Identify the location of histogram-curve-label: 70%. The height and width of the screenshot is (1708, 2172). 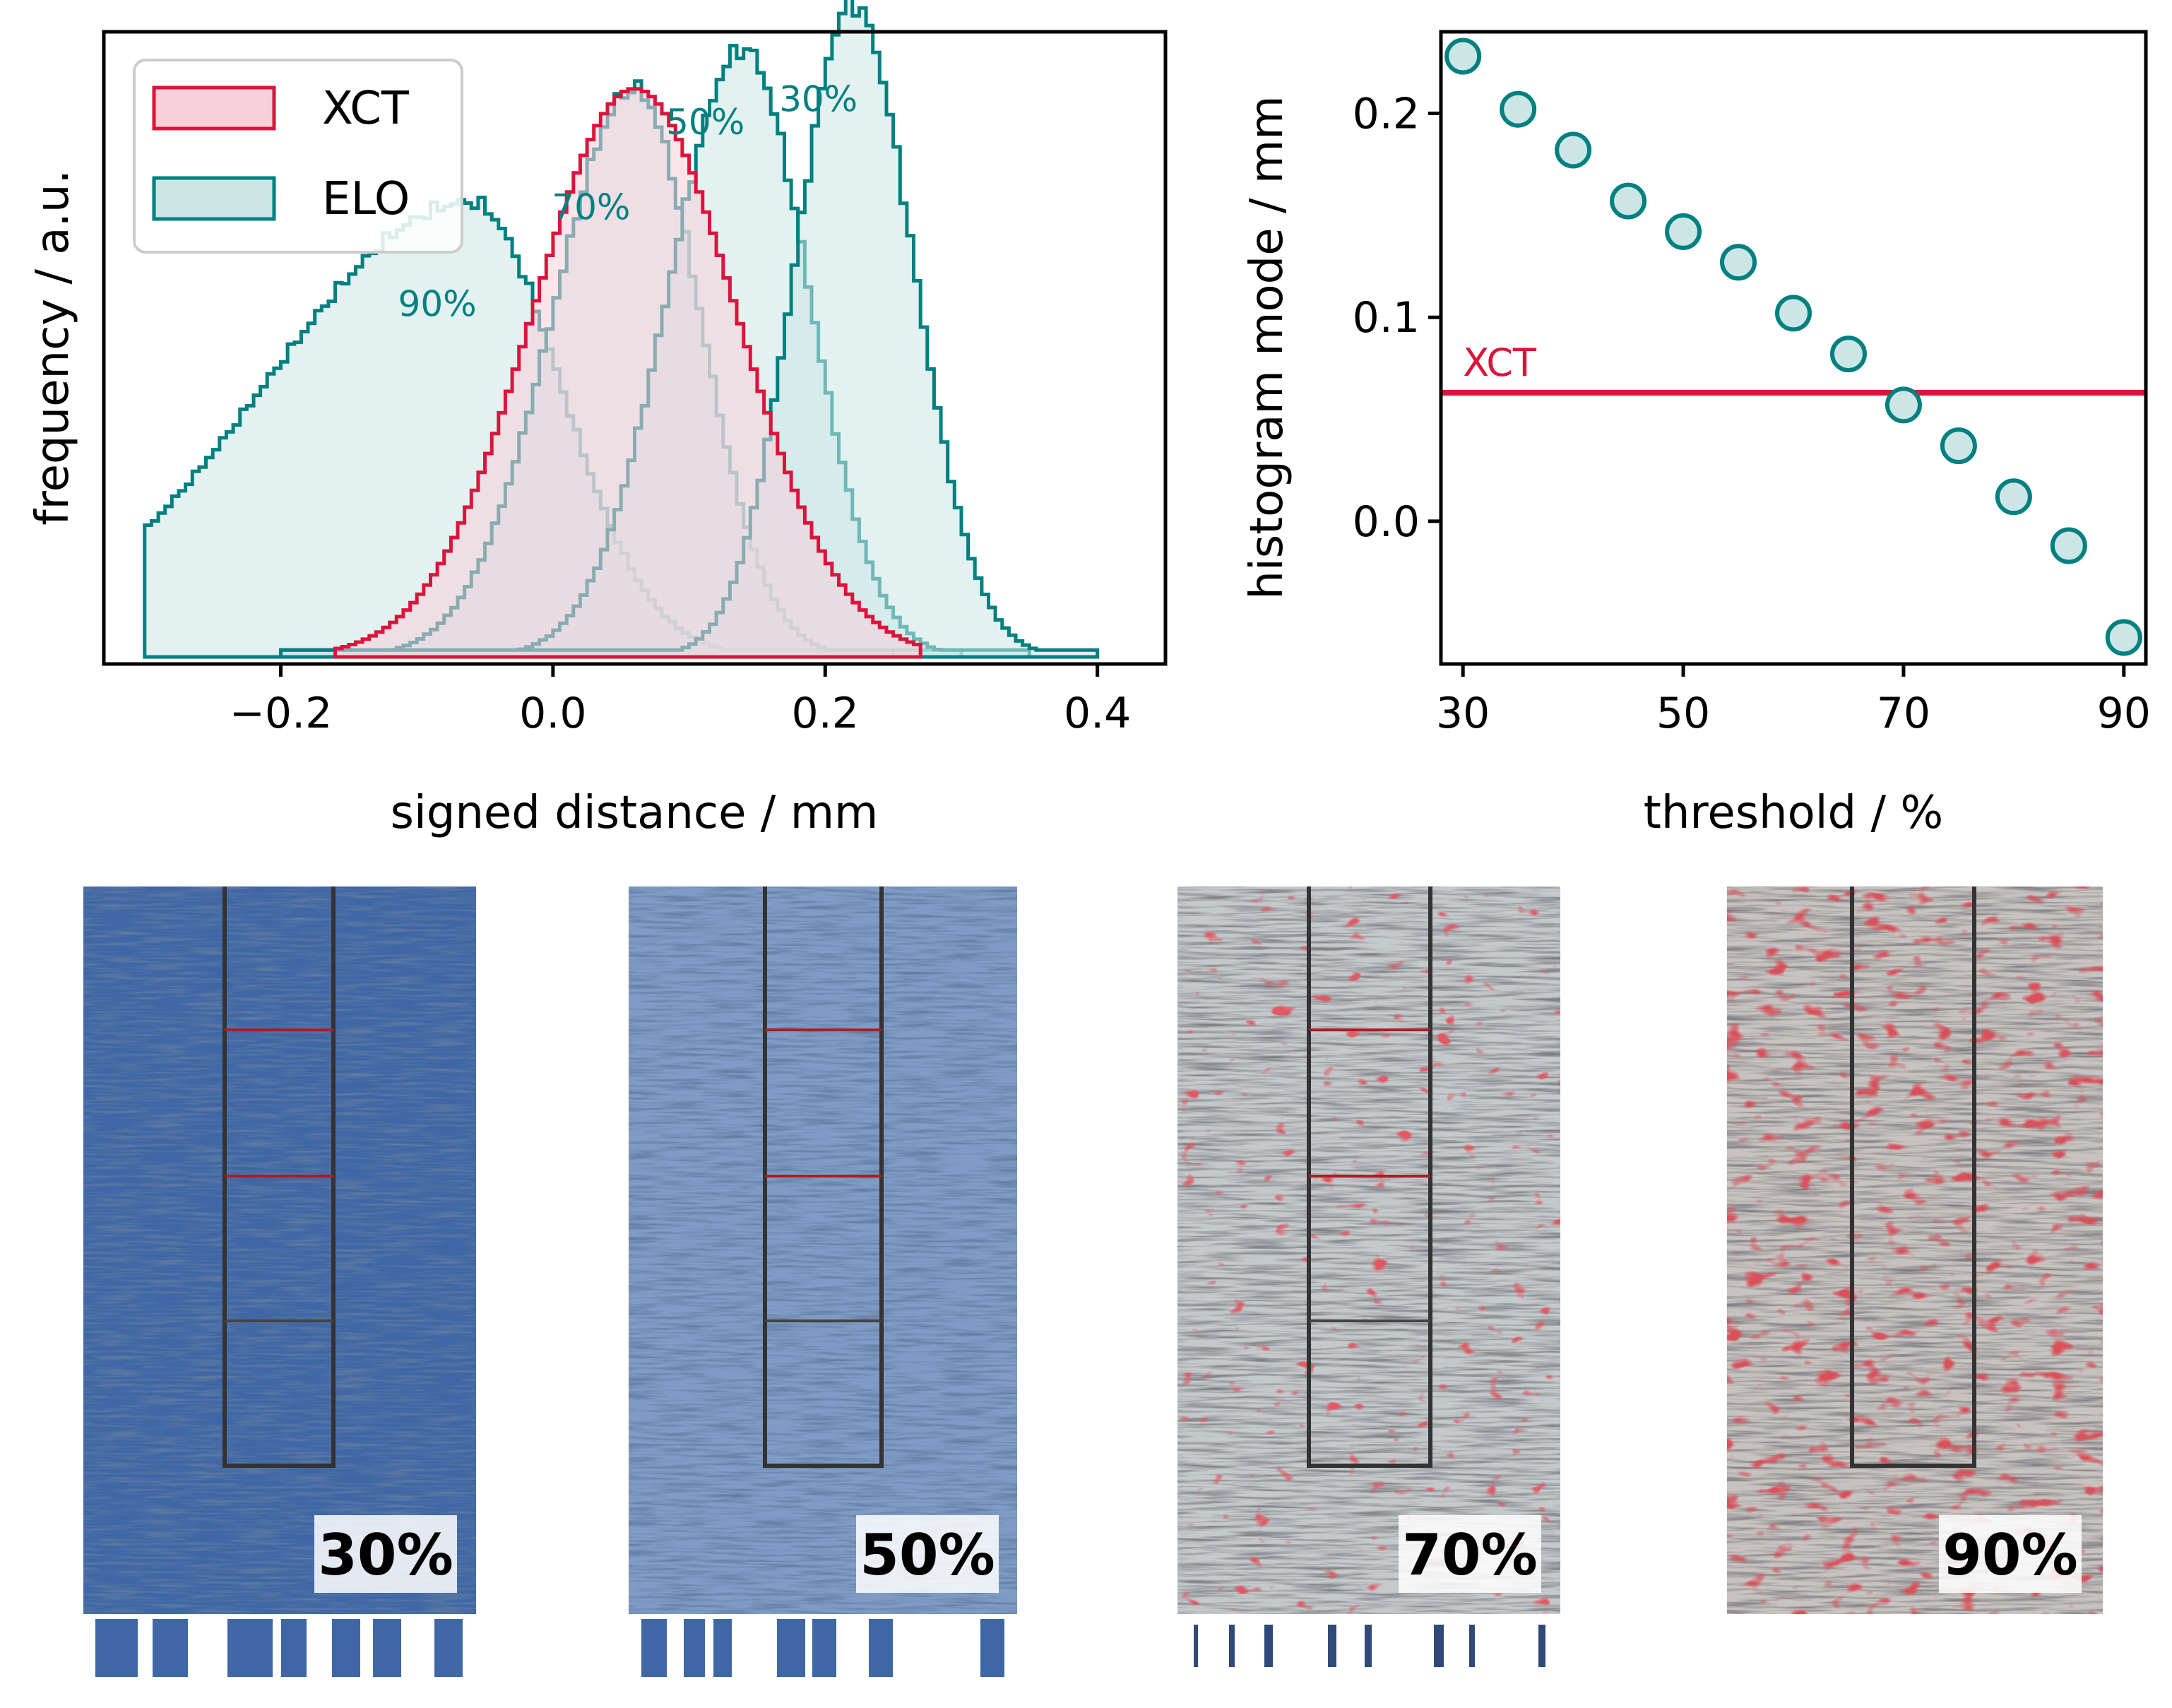
(591, 207).